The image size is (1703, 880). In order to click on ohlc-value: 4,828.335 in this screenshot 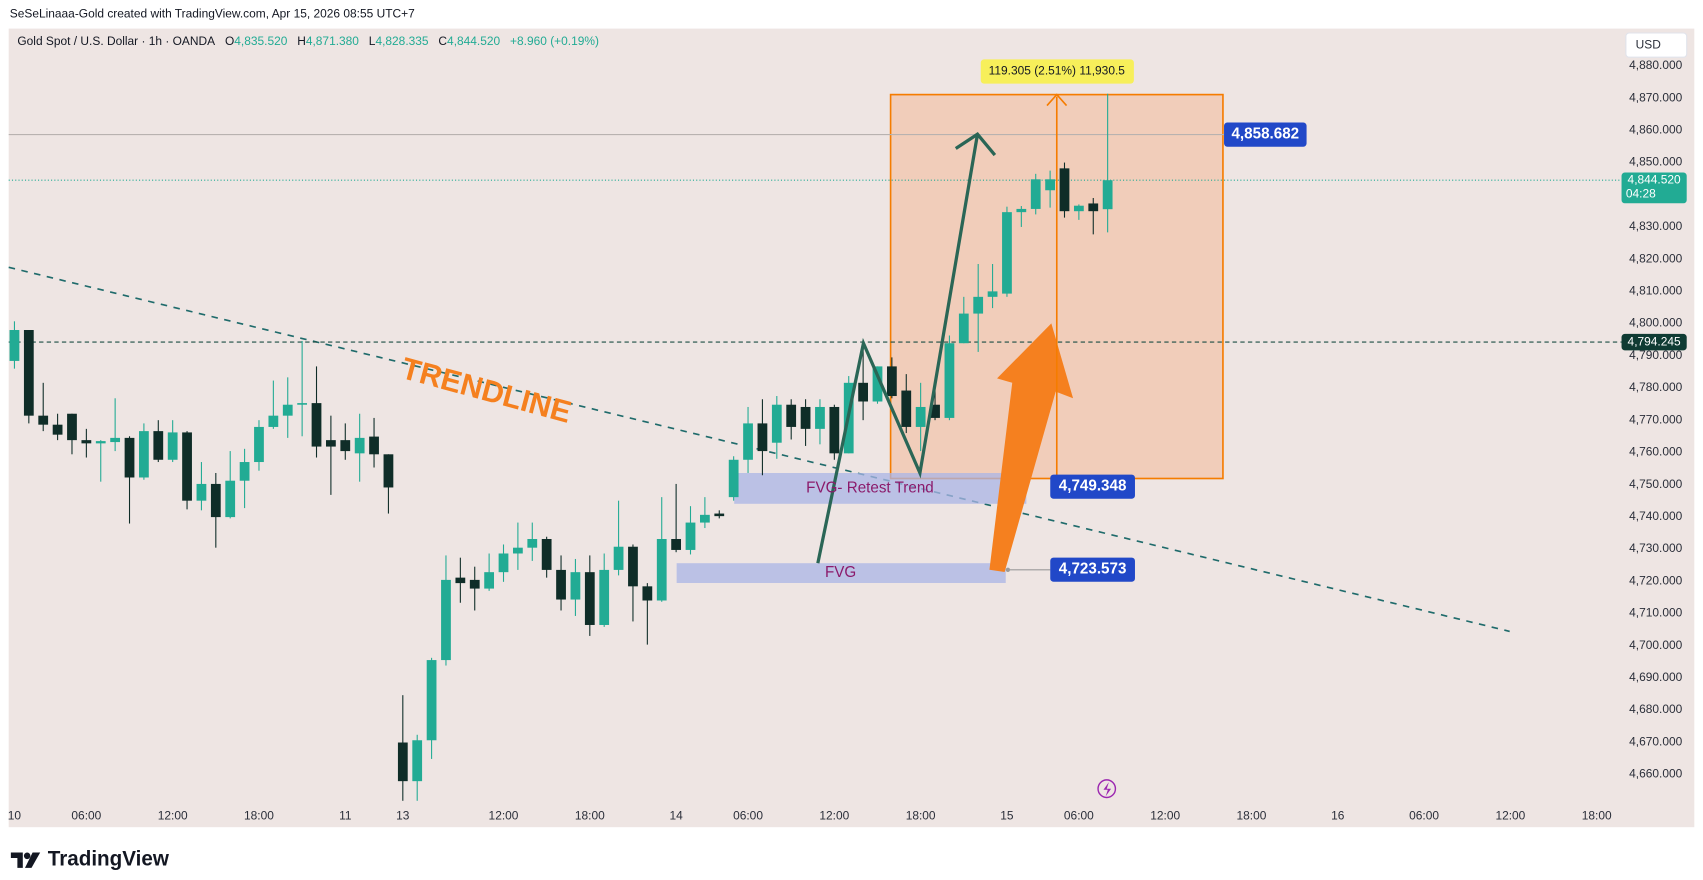, I will do `click(401, 41)`.